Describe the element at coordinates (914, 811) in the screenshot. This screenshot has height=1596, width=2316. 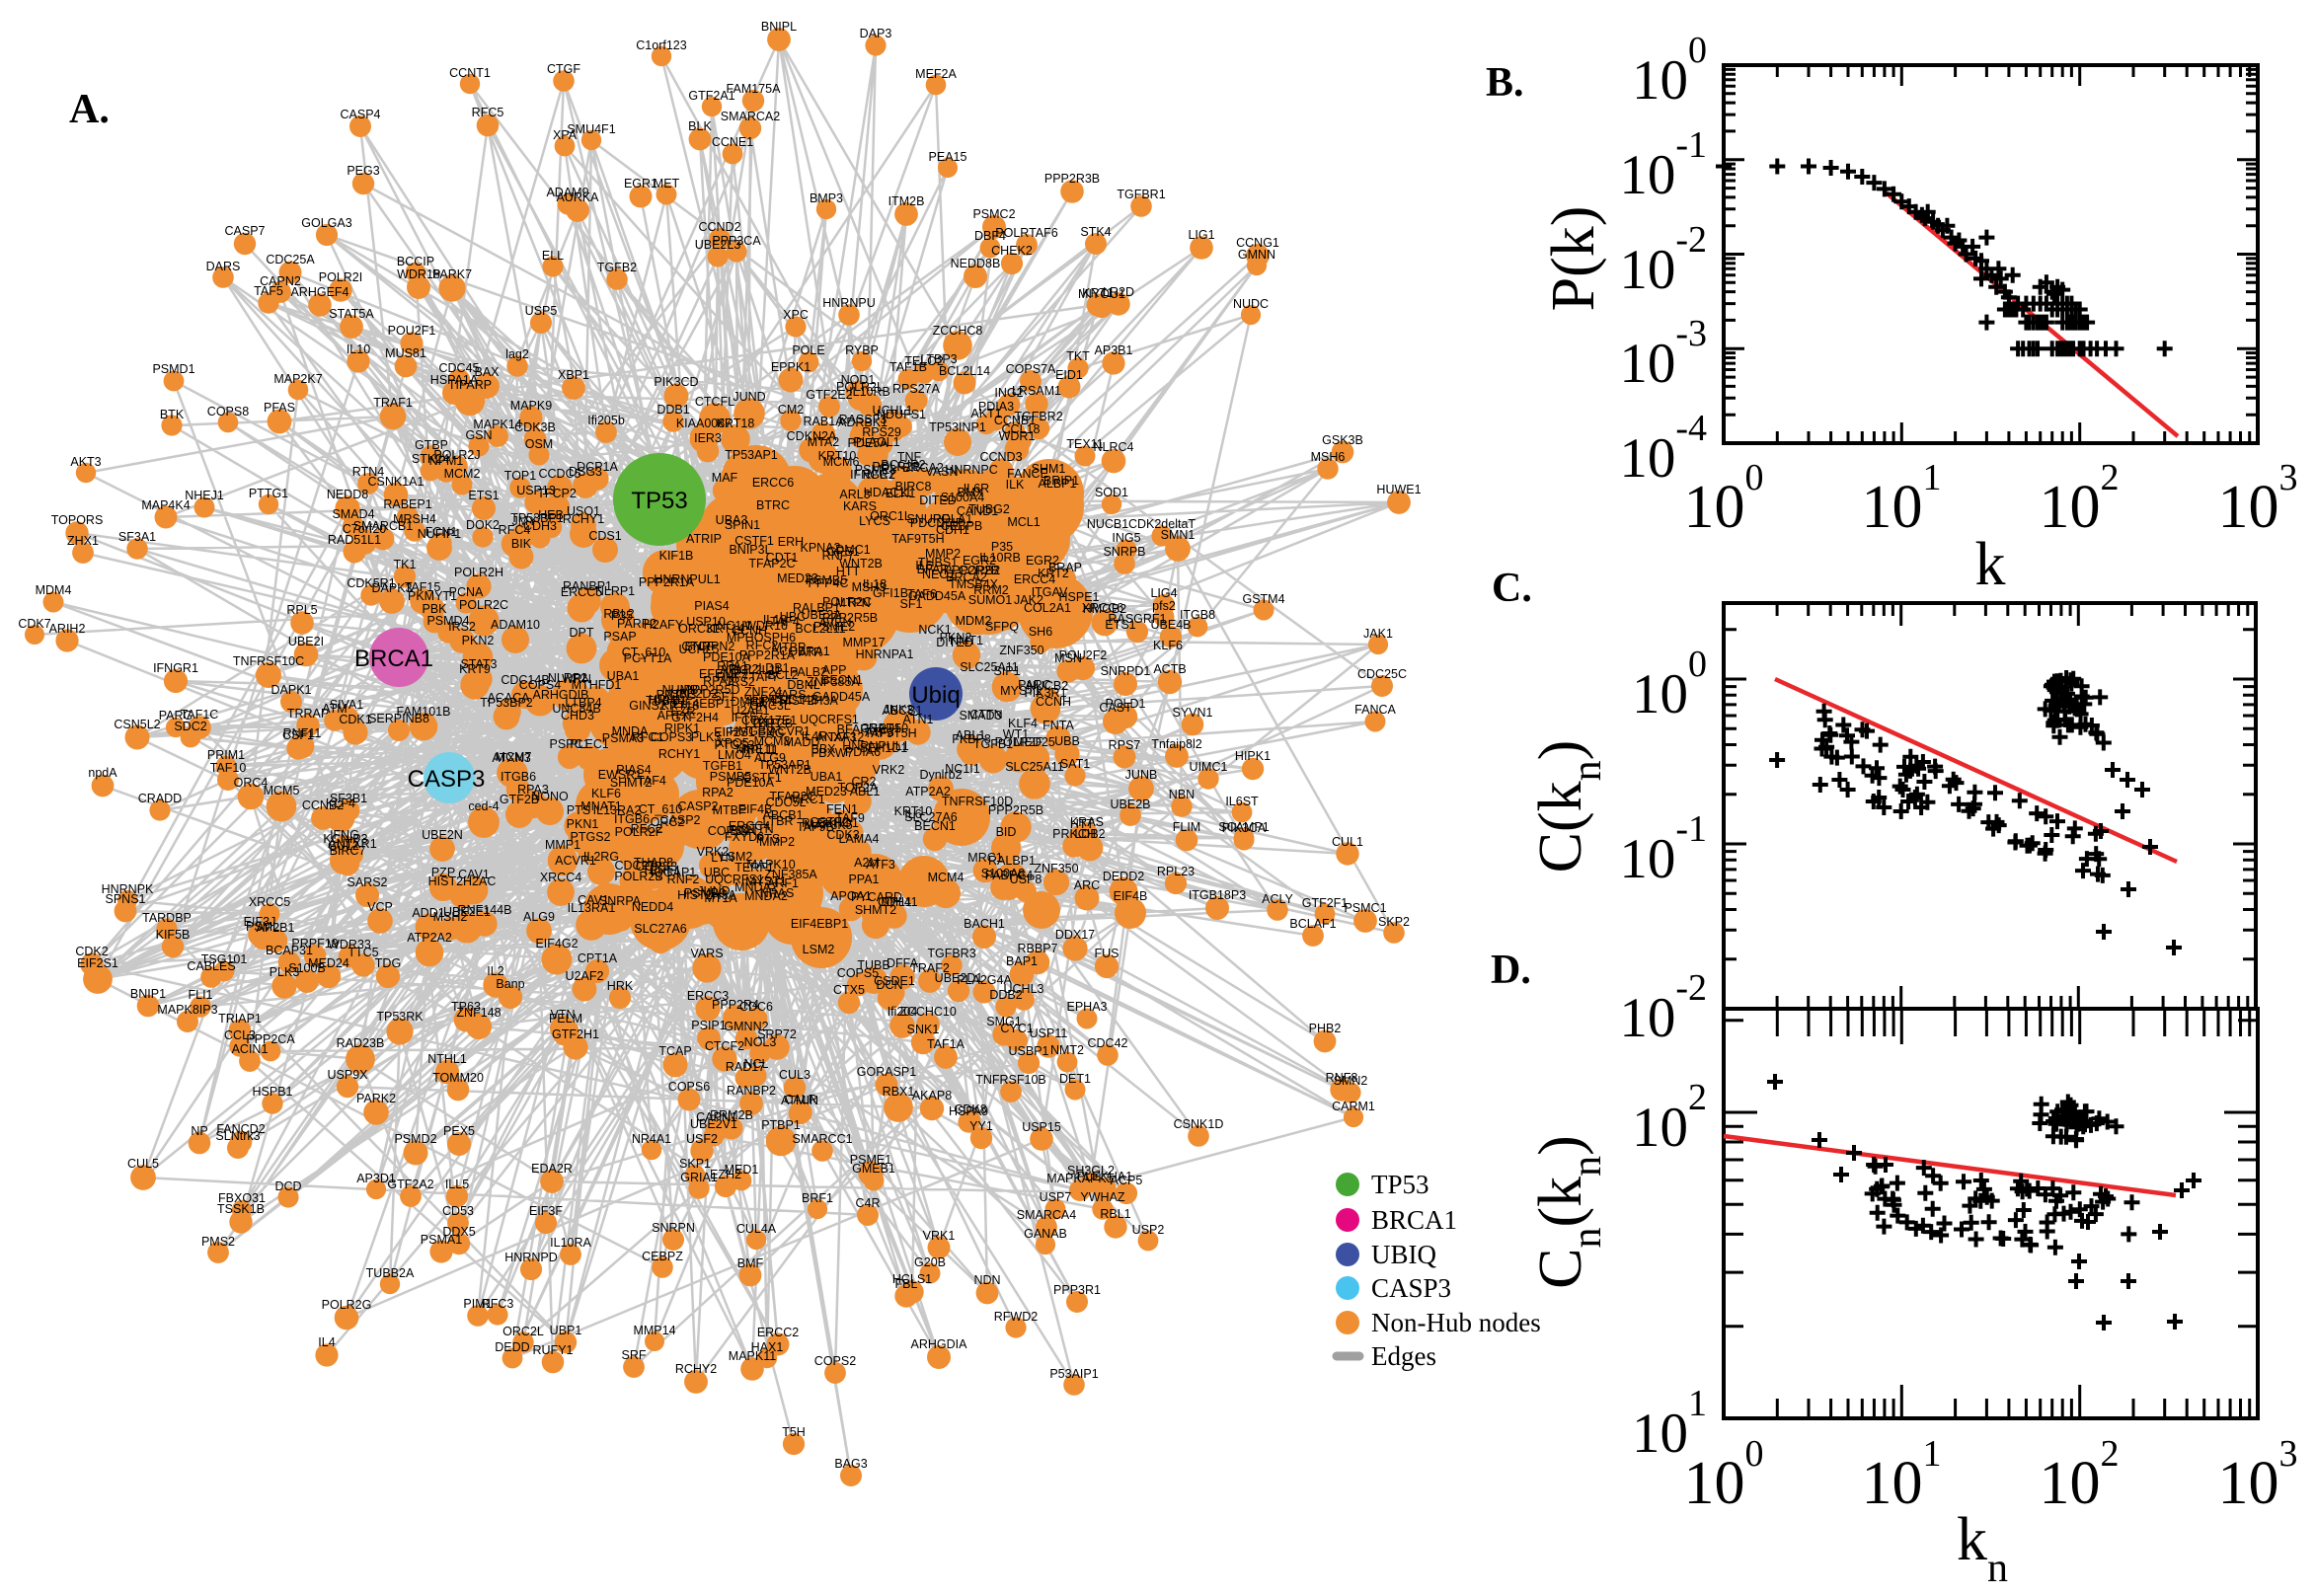
I see `svg-text: KRT10` at that location.